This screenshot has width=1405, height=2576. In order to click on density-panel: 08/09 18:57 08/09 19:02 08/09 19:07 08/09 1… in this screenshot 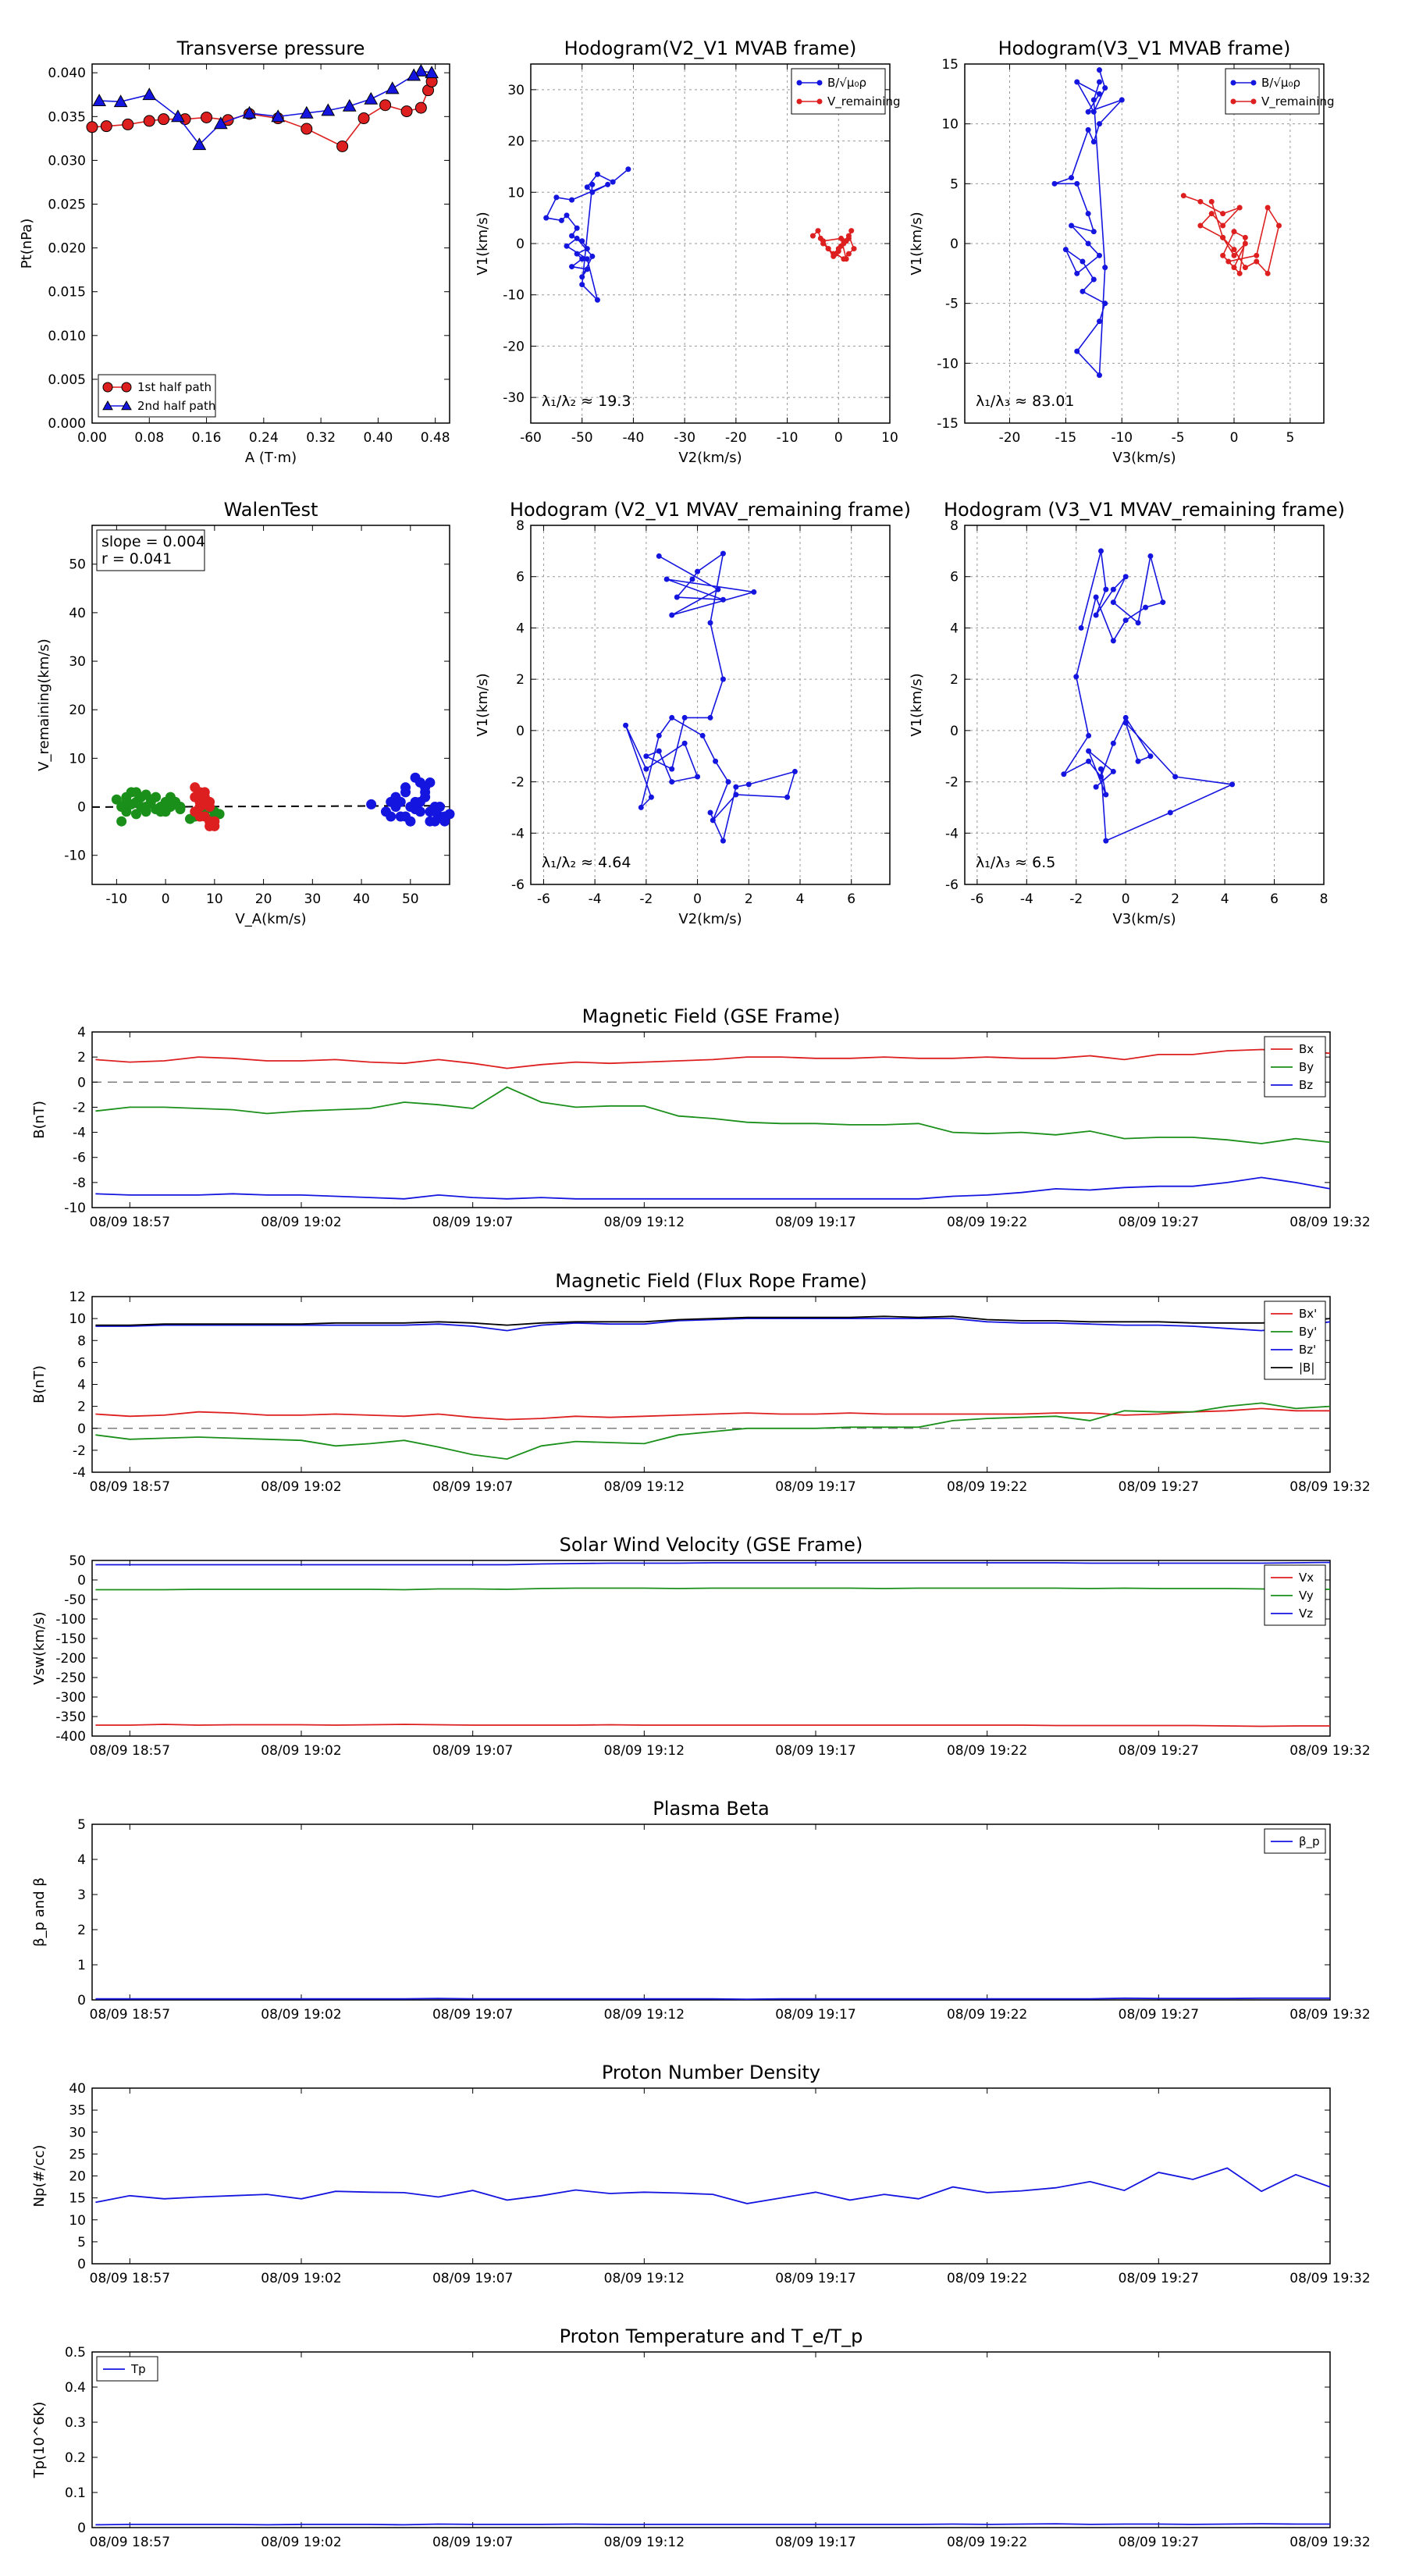, I will do `click(701, 2174)`.